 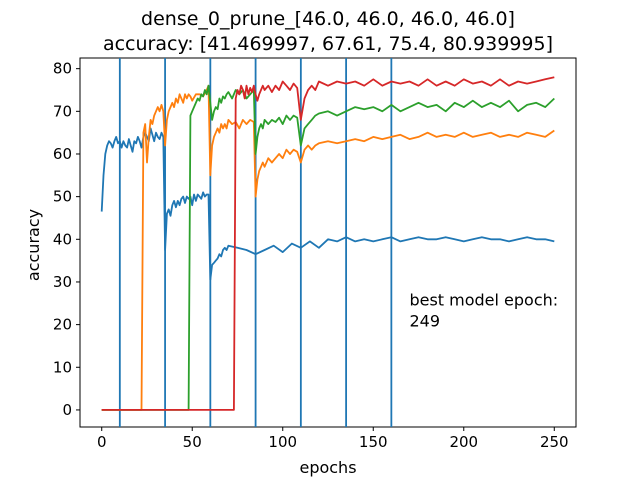 I want to click on x-tick-label: 0, so click(x=102, y=442).